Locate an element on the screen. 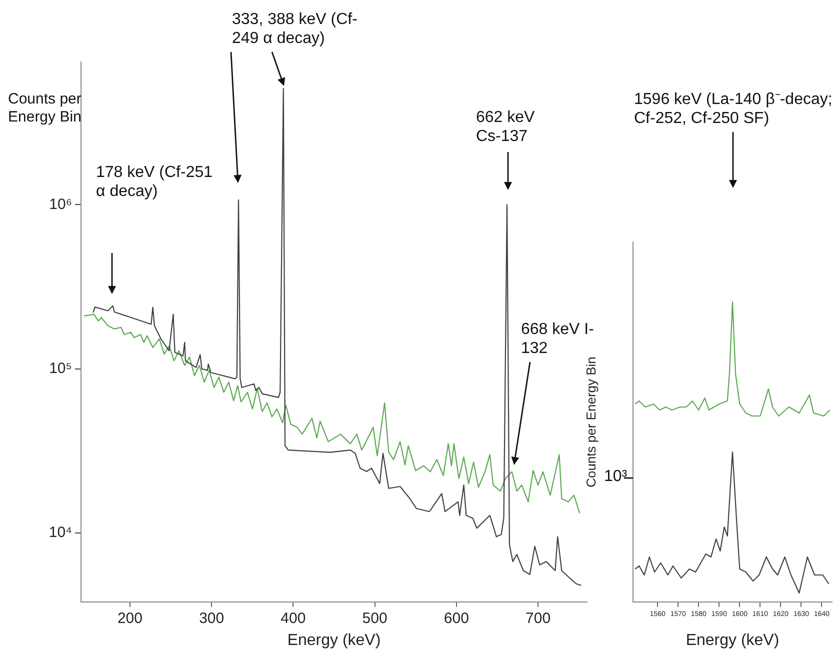 This screenshot has height=664, width=839. annotation: 662 keV Cs-137 is located at coordinates (506, 127).